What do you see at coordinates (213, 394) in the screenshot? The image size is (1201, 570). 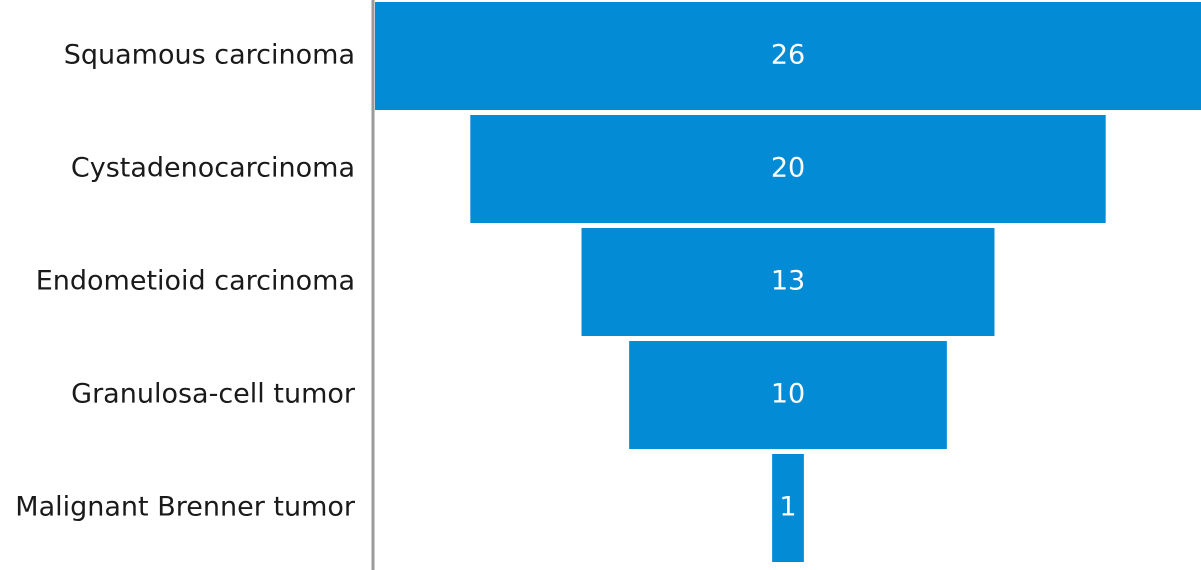 I see `category-label: Granulosa-cell tumor` at bounding box center [213, 394].